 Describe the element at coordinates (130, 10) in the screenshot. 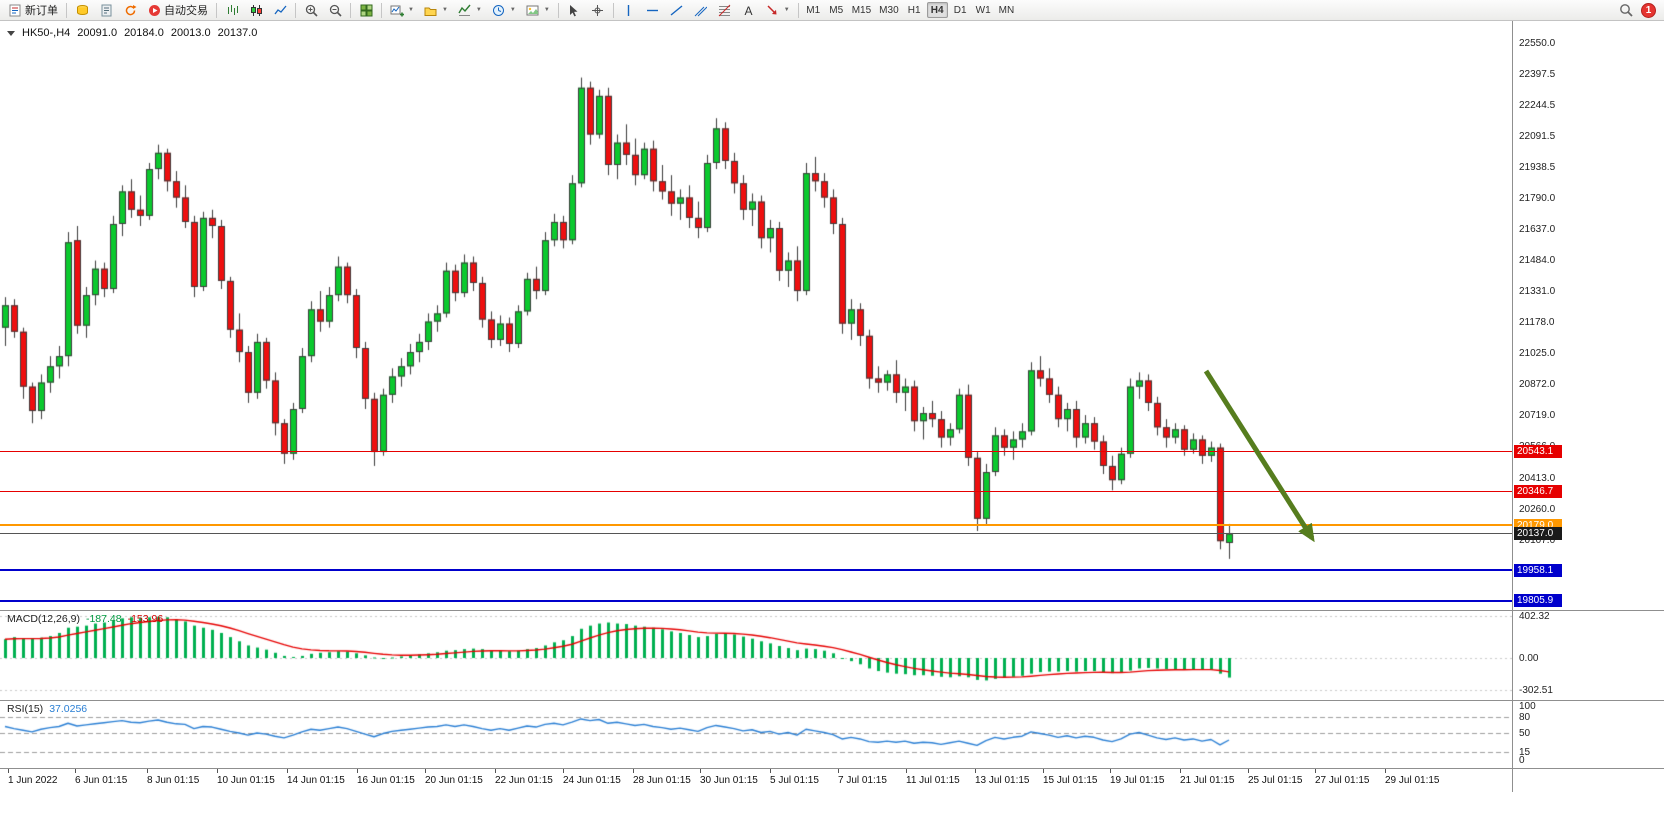

I see `refresh-button` at that location.